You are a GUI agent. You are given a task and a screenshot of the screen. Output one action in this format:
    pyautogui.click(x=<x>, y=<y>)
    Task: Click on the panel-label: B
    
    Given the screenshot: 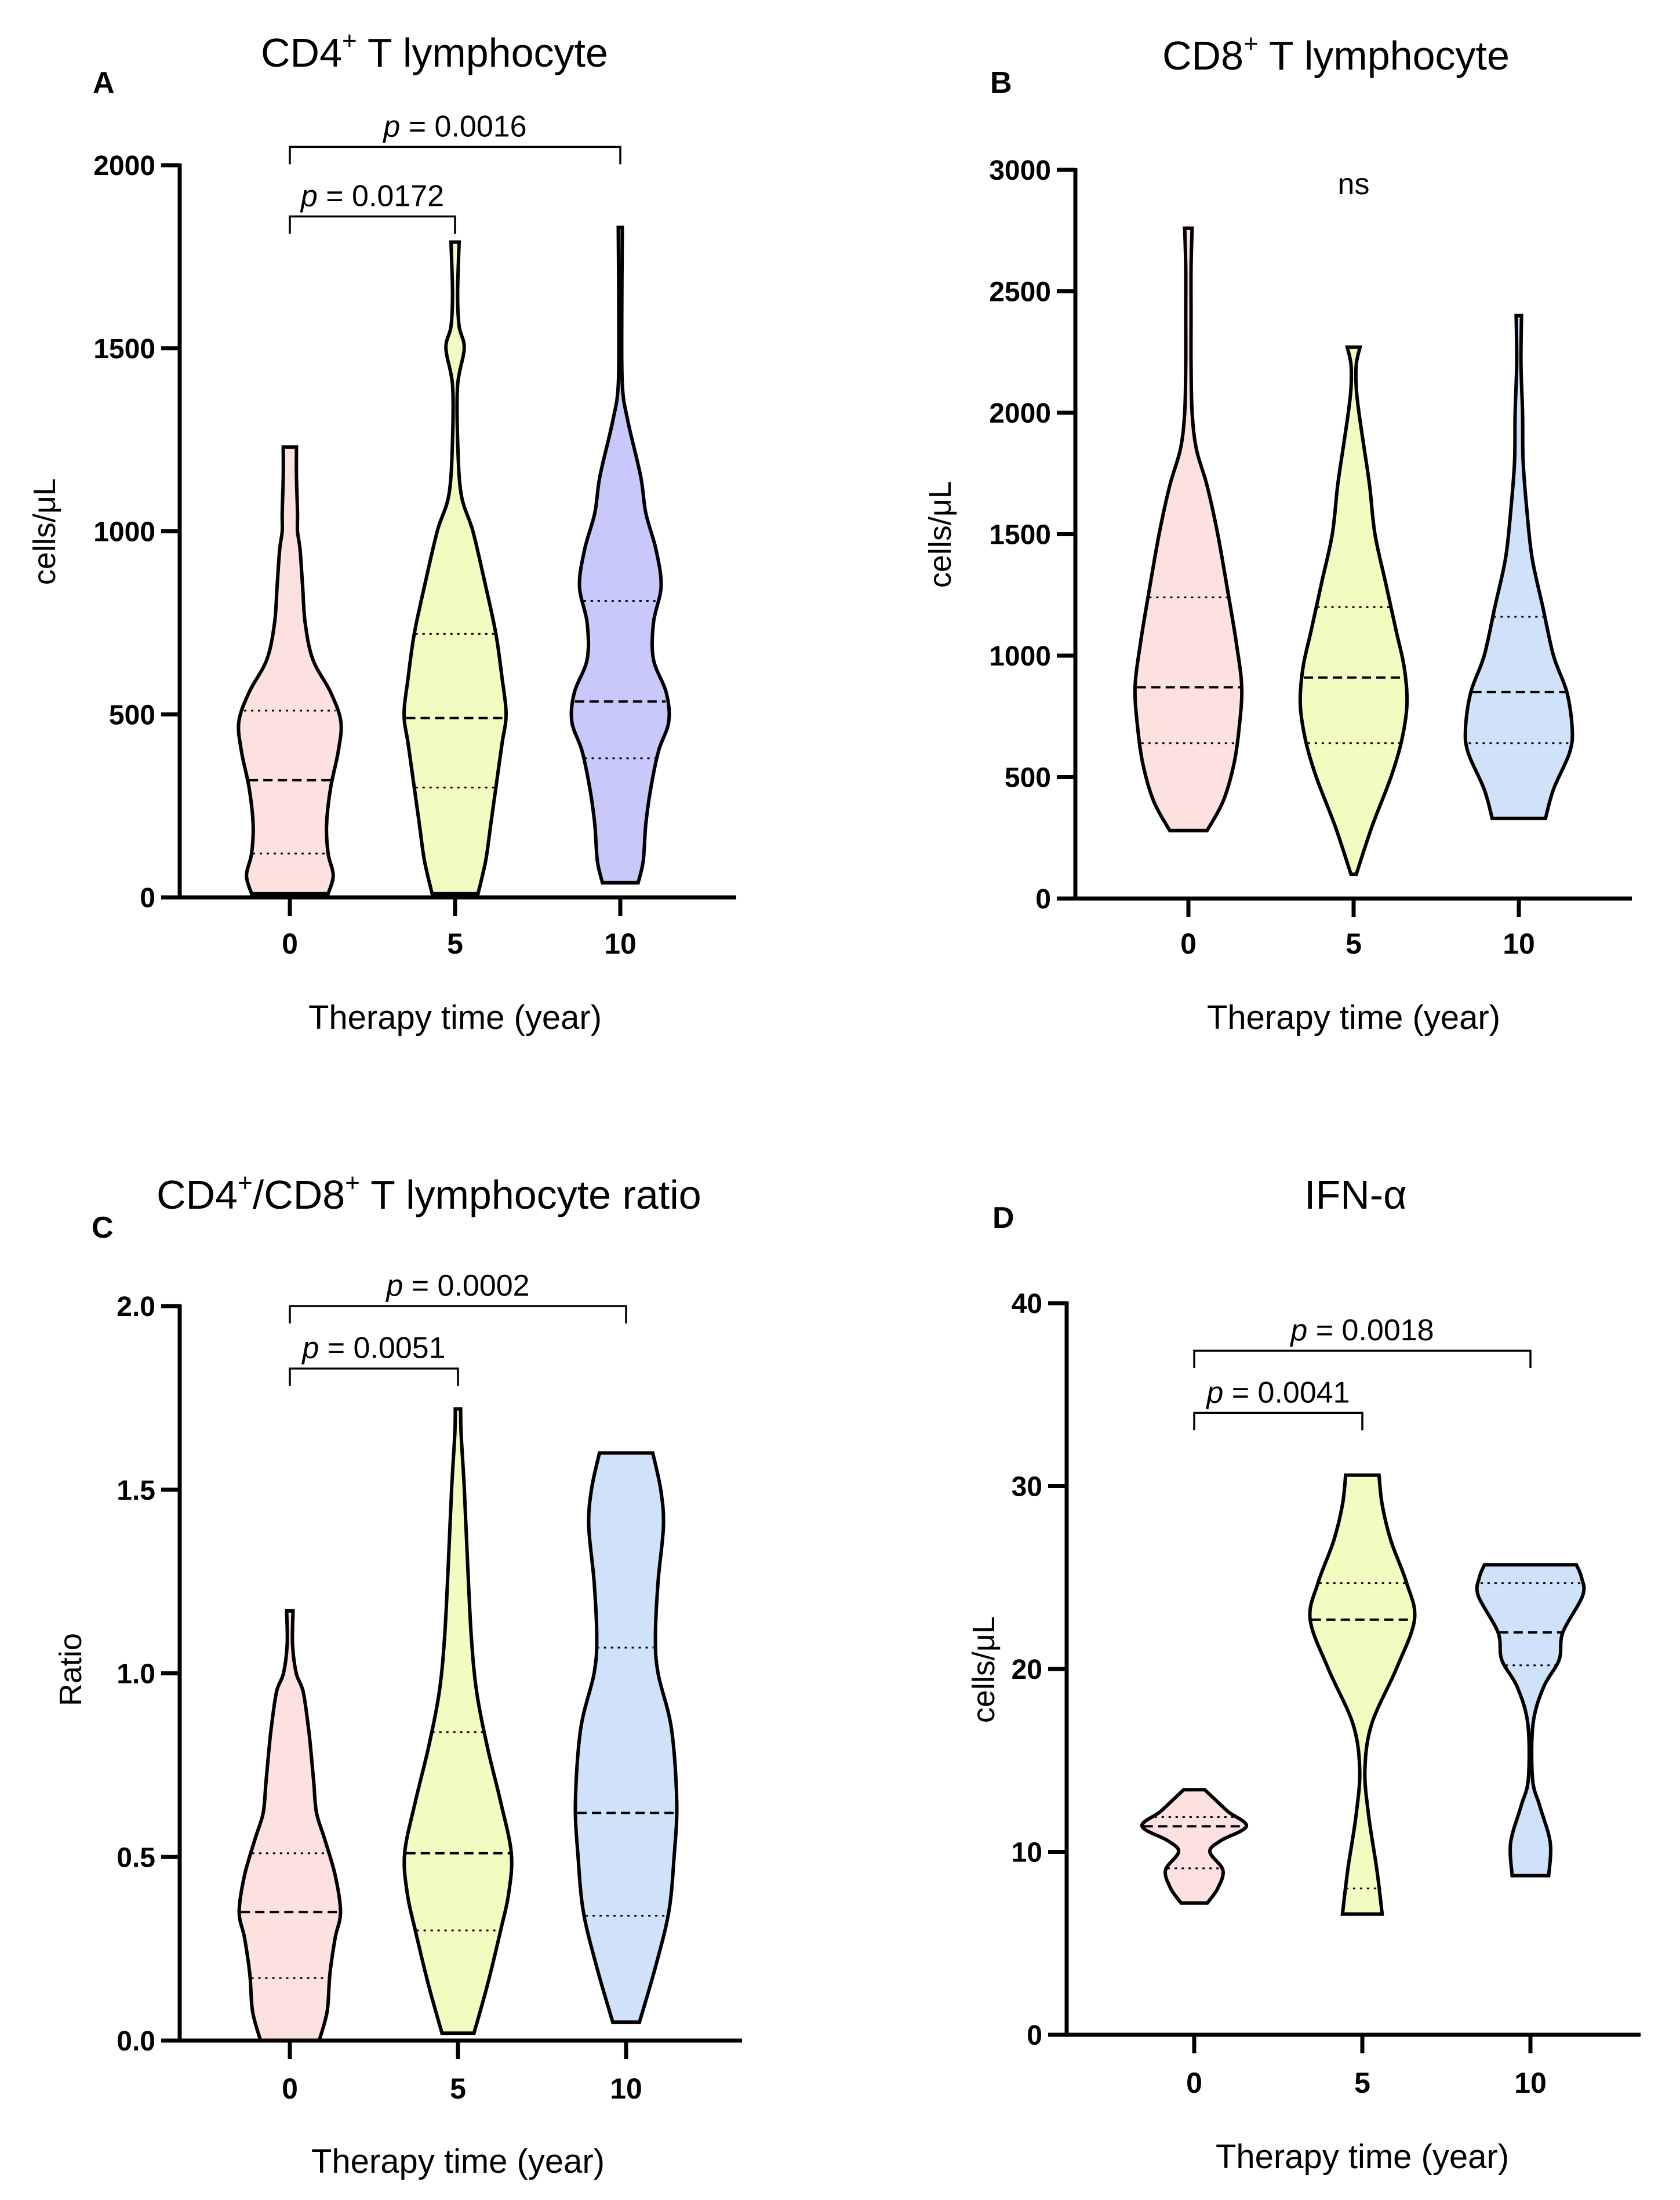 What is the action you would take?
    pyautogui.click(x=1001, y=83)
    